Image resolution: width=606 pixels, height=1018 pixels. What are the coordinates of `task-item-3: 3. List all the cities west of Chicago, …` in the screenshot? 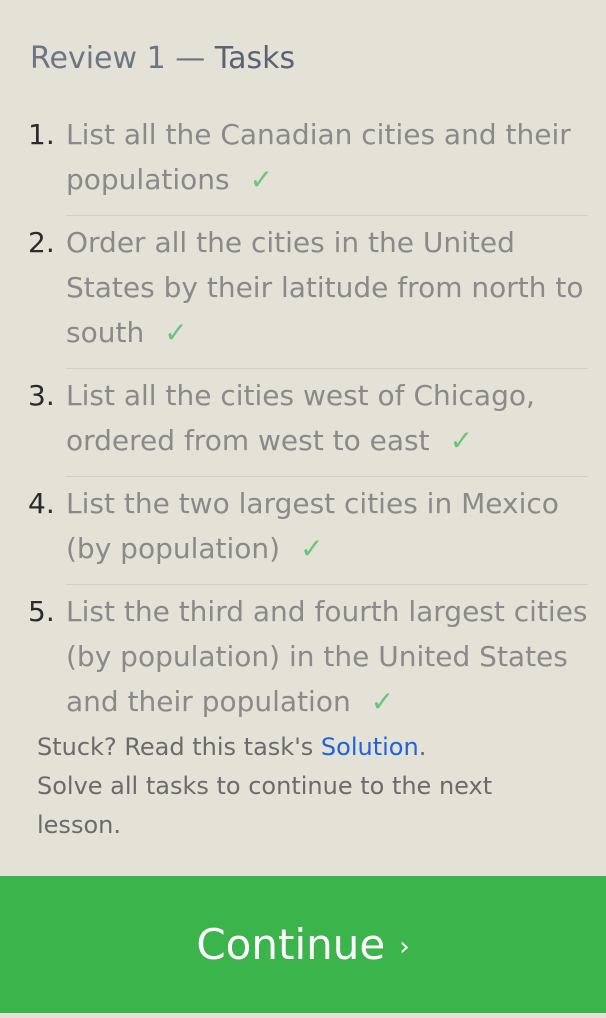 It's located at (303, 423).